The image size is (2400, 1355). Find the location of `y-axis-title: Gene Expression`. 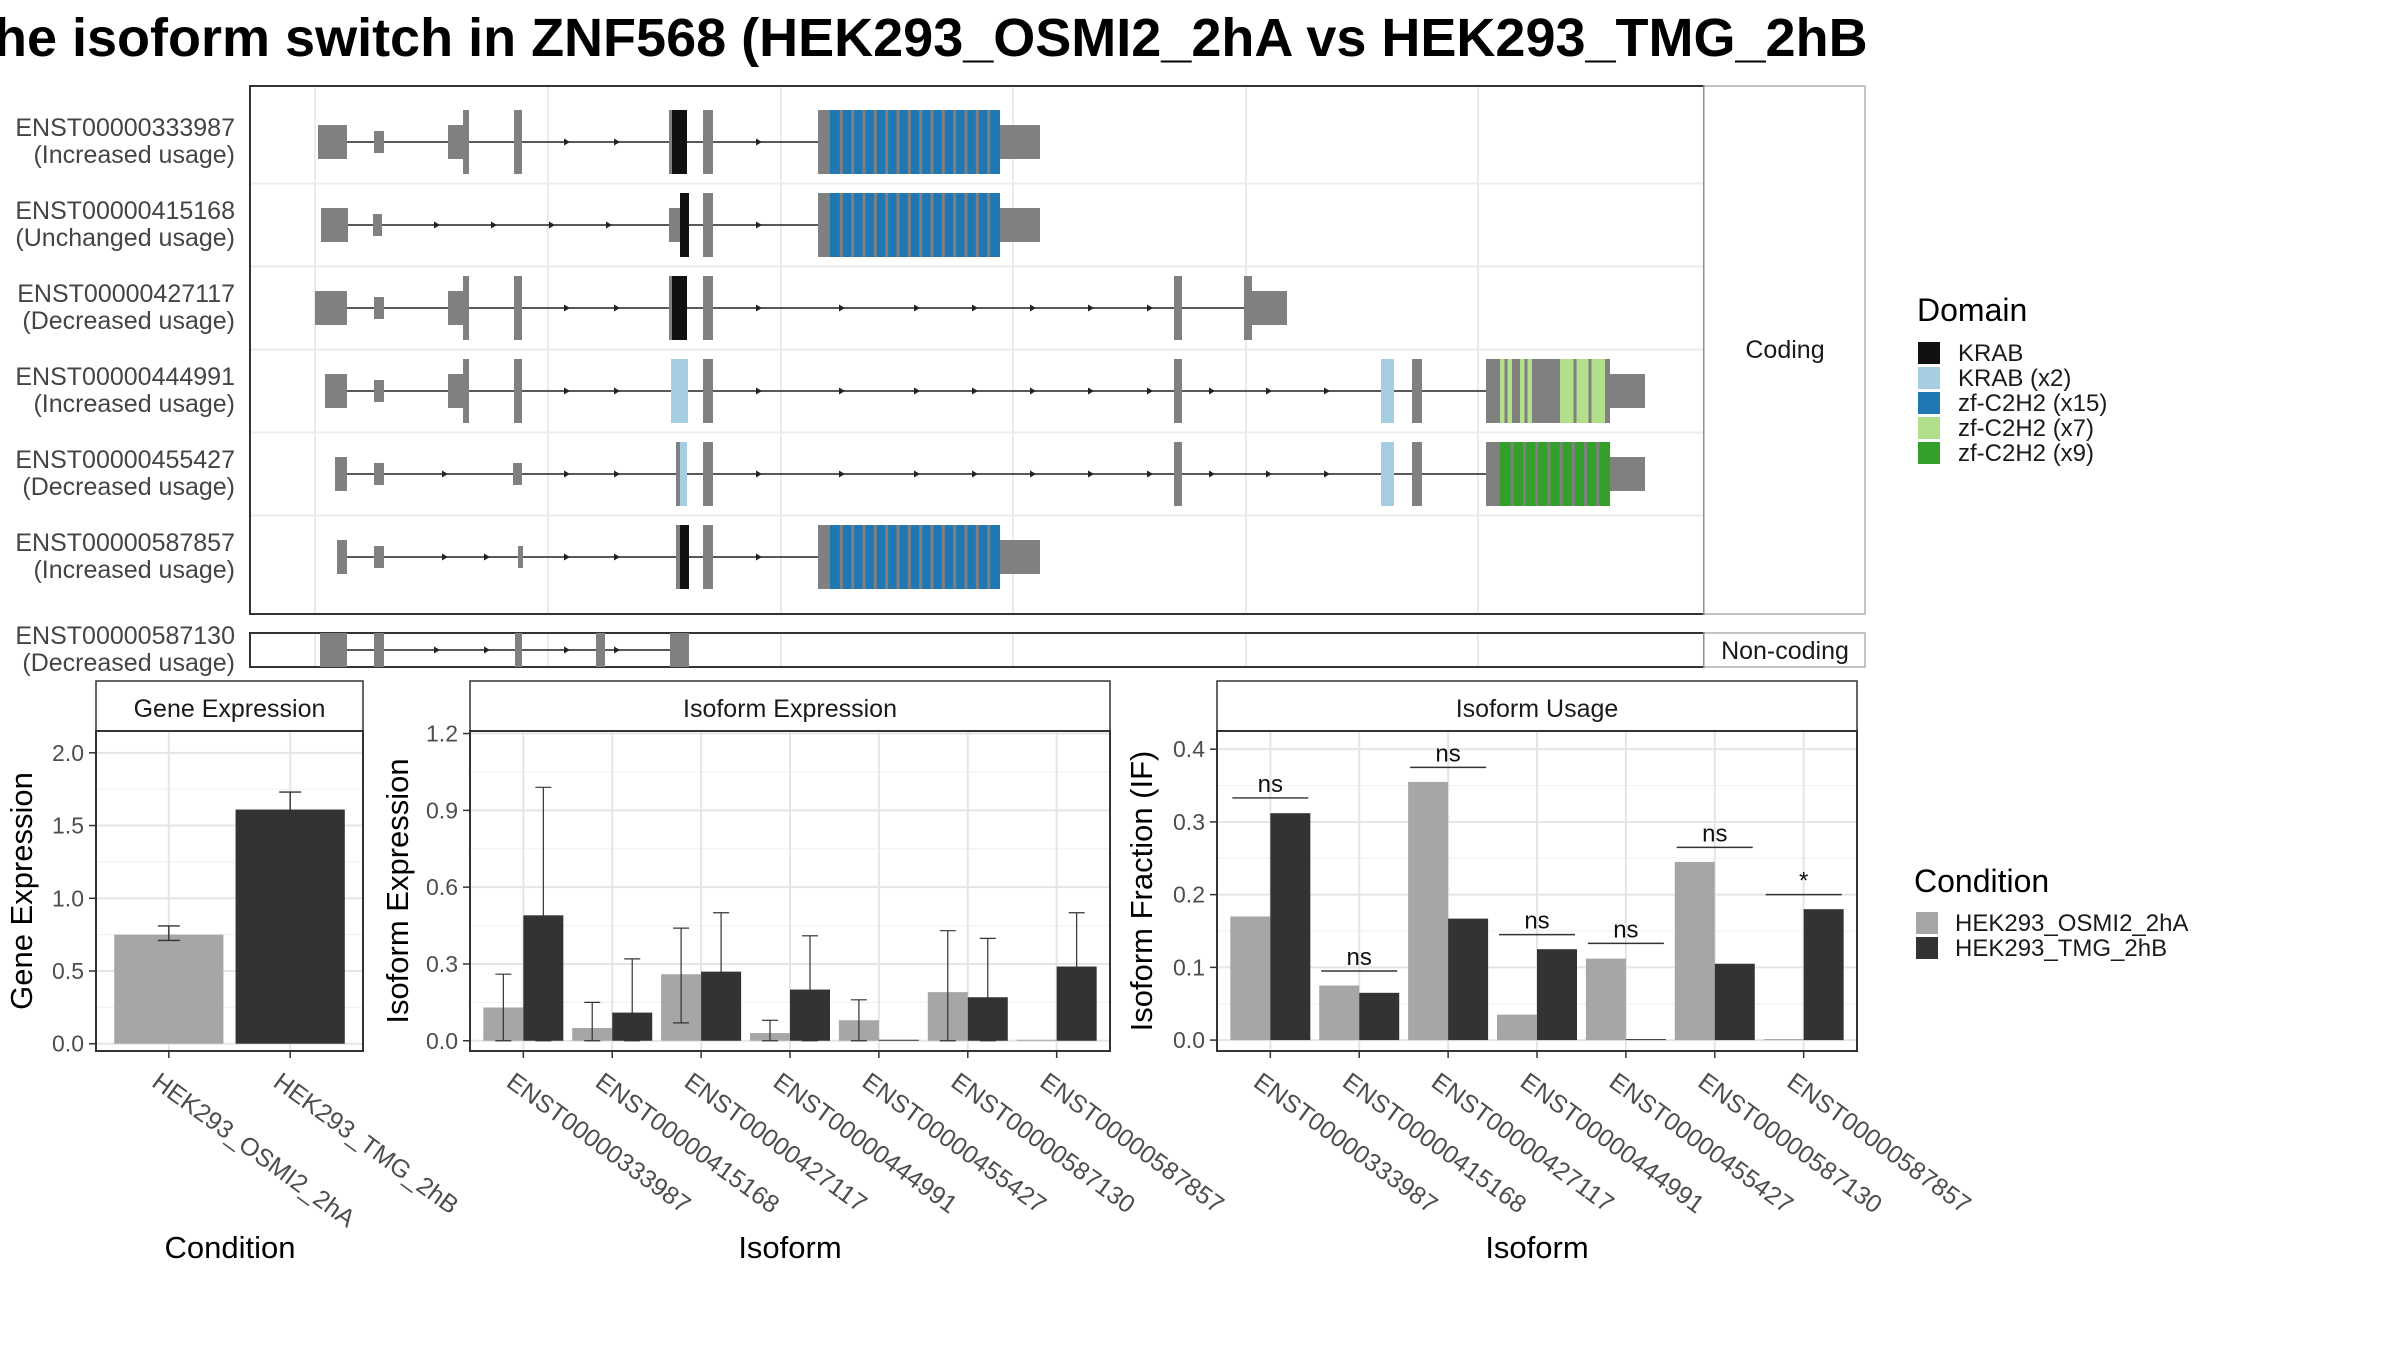

y-axis-title: Gene Expression is located at coordinates (21, 891).